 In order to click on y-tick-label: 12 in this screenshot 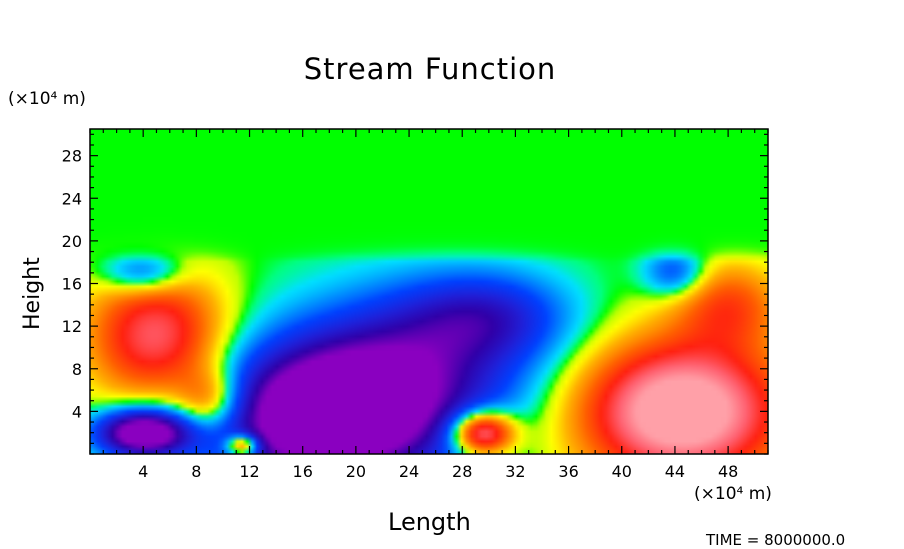, I will do `click(72, 326)`.